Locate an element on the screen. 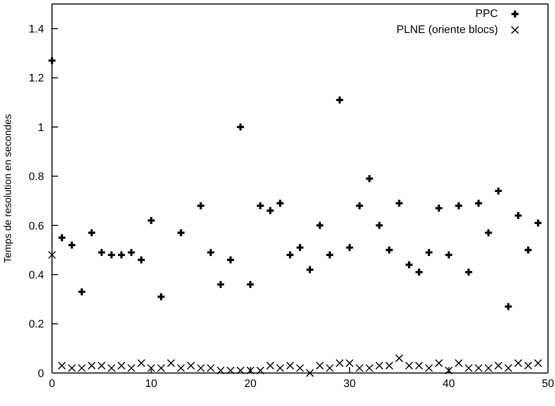  x-tick-label: 0 is located at coordinates (52, 384).